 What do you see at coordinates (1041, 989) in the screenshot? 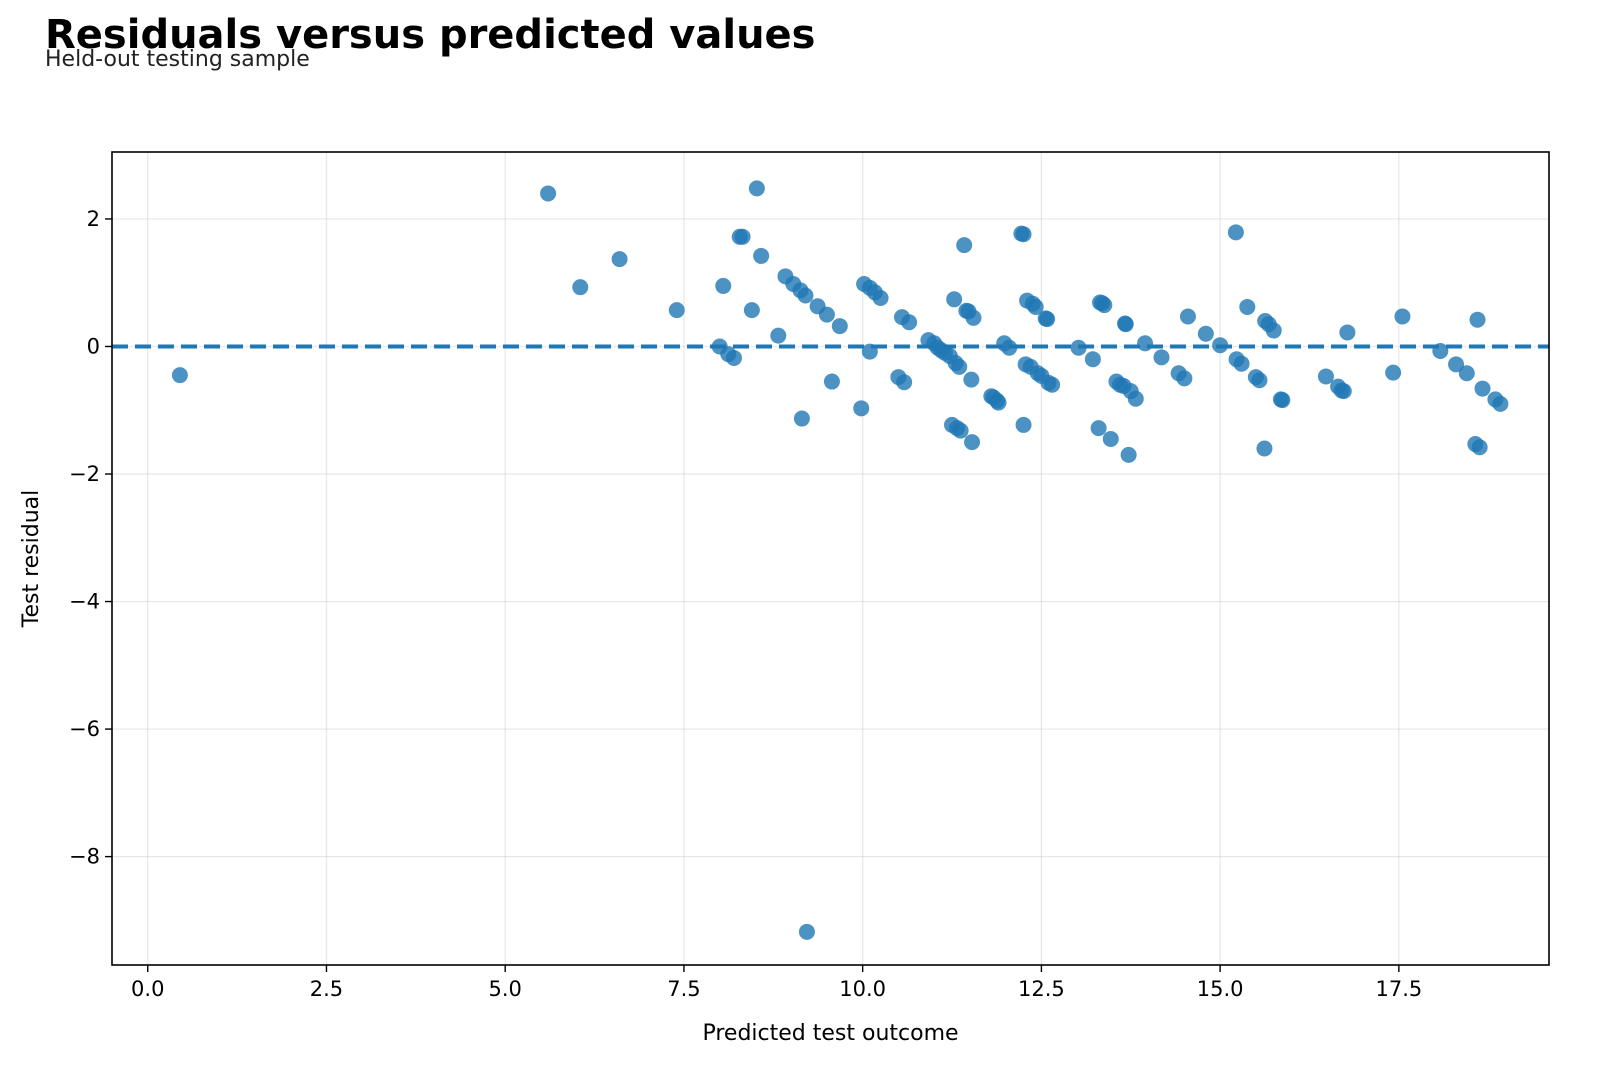
I see `x-tick-label: 12.5` at bounding box center [1041, 989].